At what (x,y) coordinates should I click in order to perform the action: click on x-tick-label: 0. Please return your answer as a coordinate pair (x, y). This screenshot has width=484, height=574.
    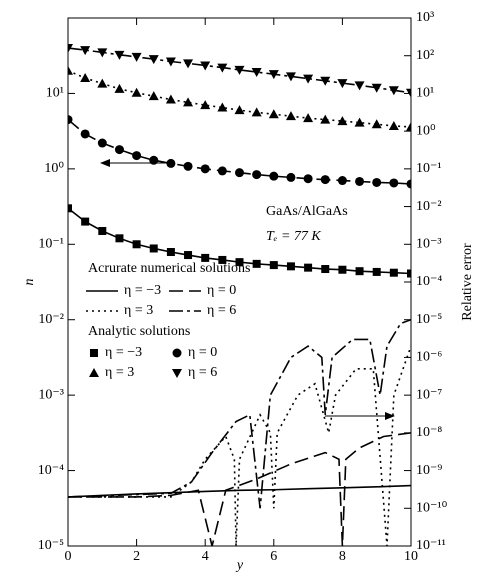
    Looking at the image, I should click on (68, 556).